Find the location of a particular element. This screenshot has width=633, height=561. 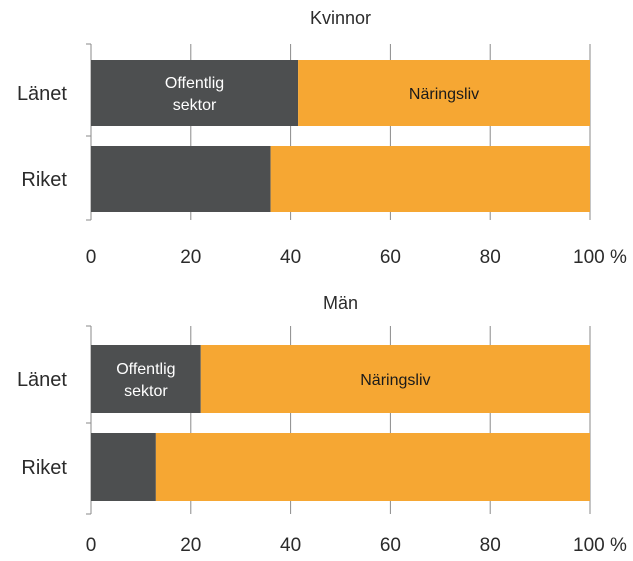

chart-title: Män is located at coordinates (340, 303).